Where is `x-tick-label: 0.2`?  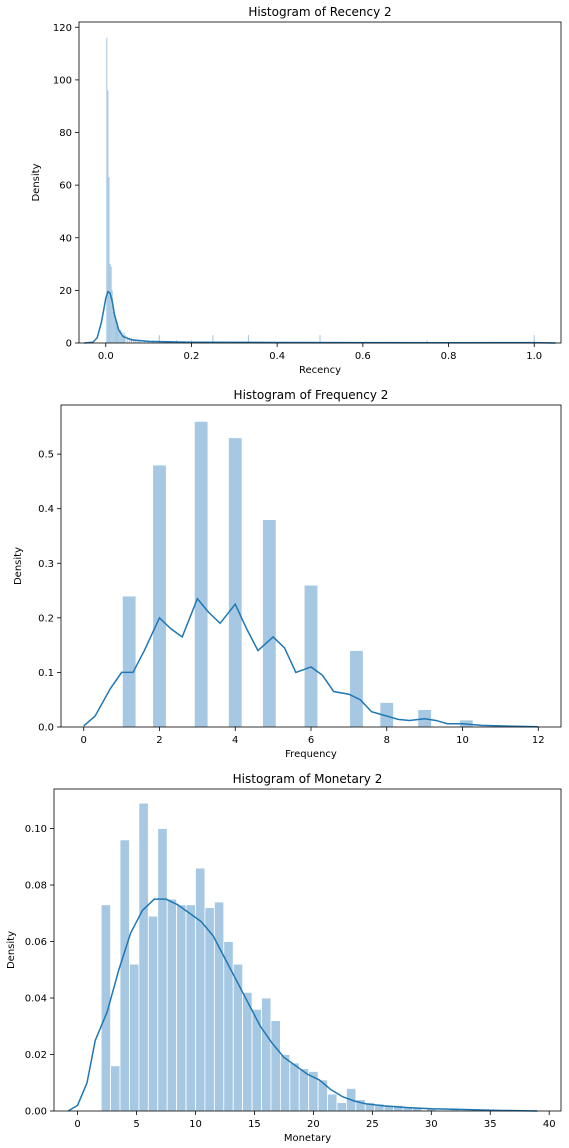 x-tick-label: 0.2 is located at coordinates (192, 356).